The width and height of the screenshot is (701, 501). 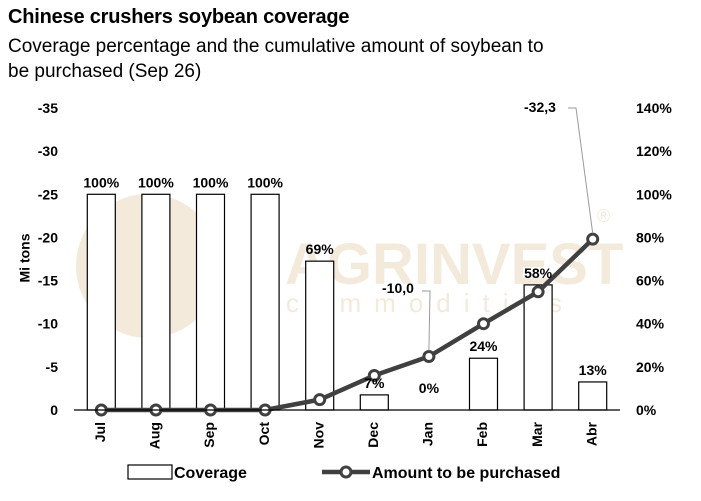 I want to click on legend-amount-marker, so click(x=346, y=472).